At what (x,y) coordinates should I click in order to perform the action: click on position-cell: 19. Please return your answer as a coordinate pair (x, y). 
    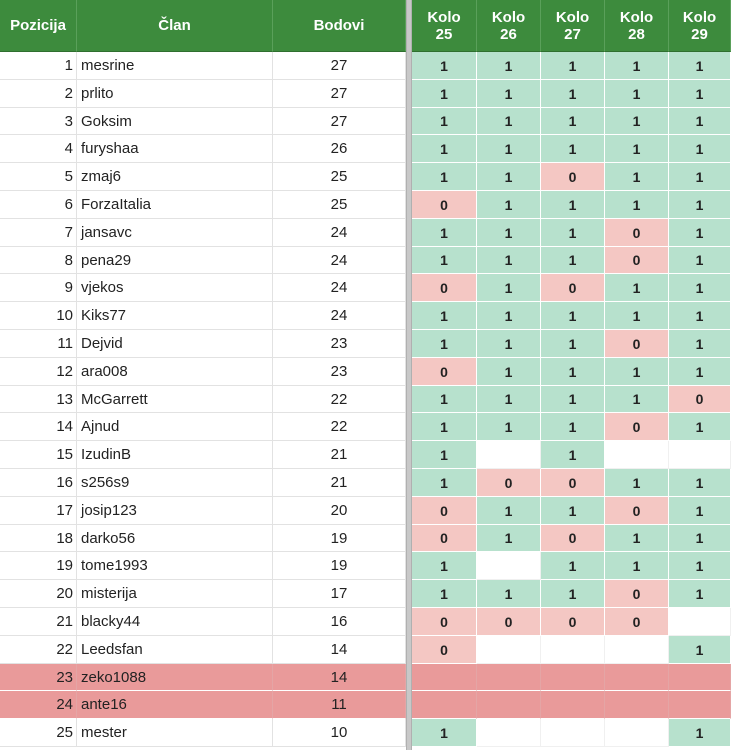
    Looking at the image, I should click on (38, 566).